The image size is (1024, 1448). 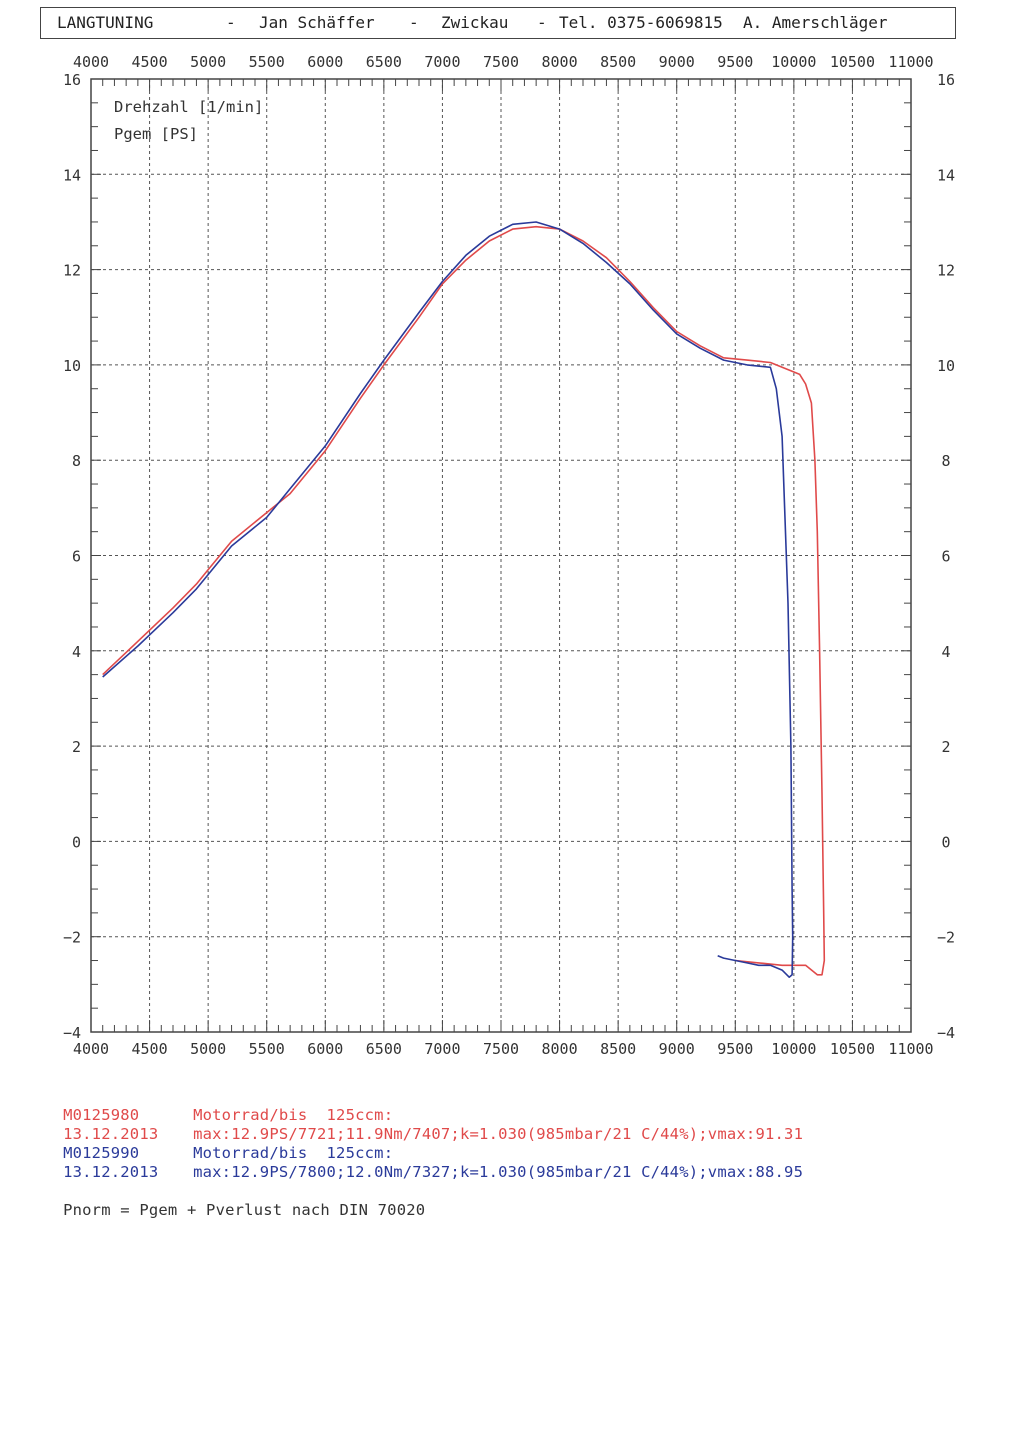 What do you see at coordinates (72, 938) in the screenshot?
I see `y-tick-label-left: −2` at bounding box center [72, 938].